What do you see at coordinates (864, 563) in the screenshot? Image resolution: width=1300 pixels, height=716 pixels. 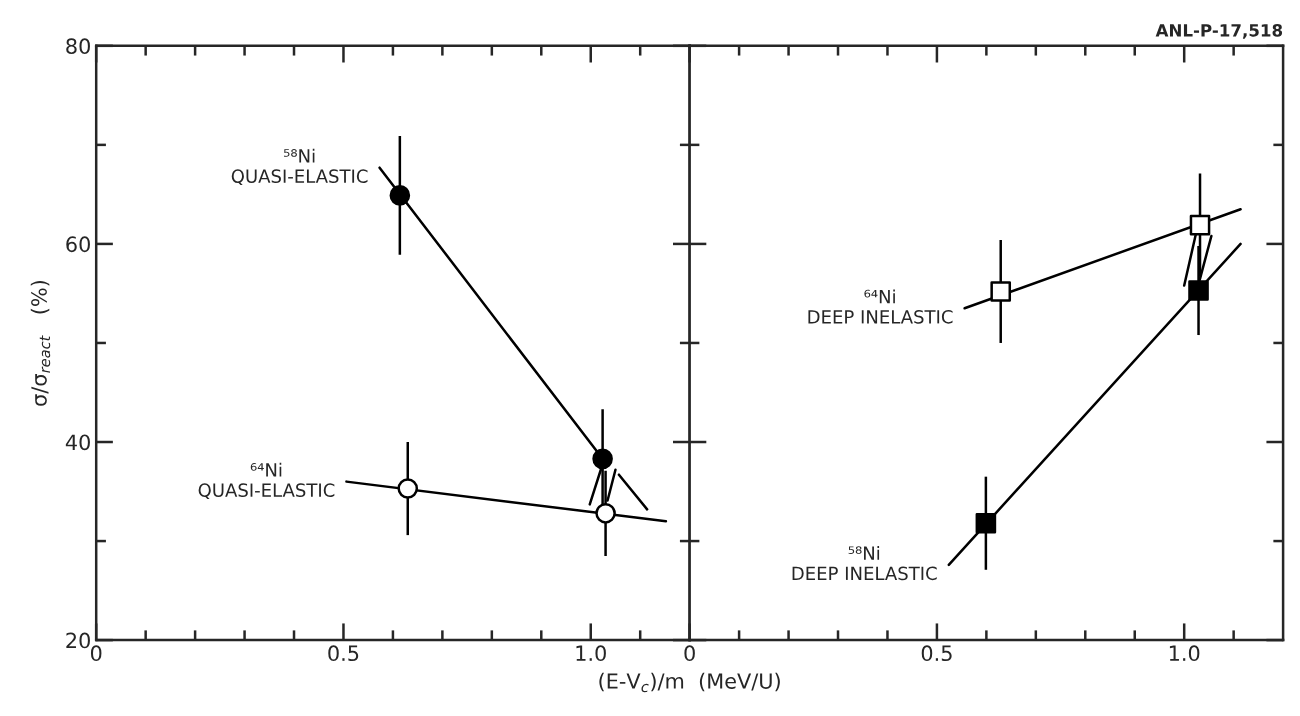 I see `series-label: ⁵⁸Ni DEEP INELASTIC` at bounding box center [864, 563].